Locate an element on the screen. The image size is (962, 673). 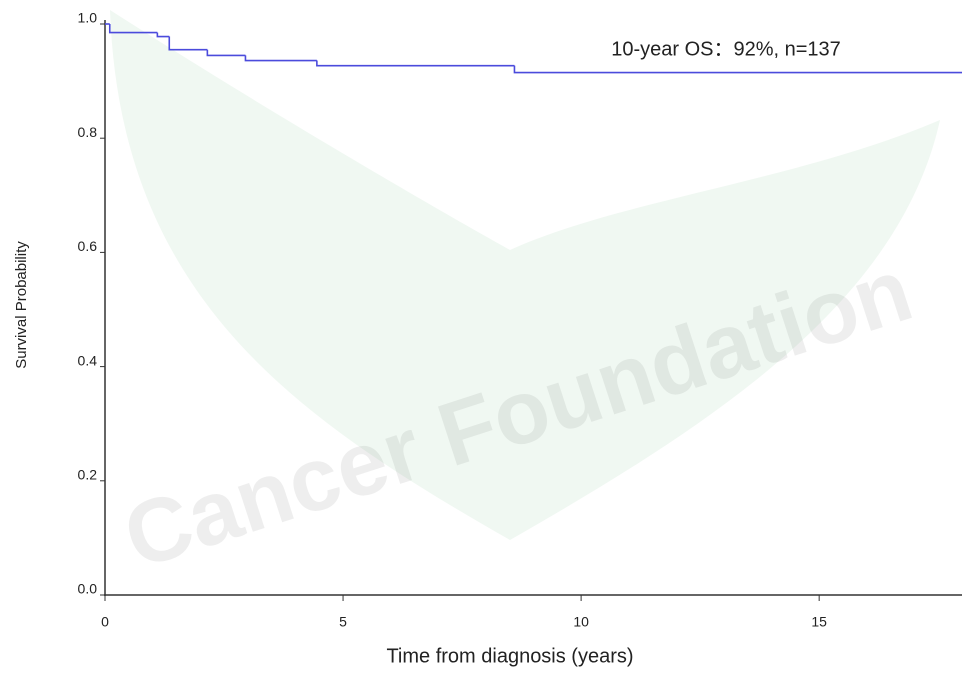
y-tick-label: 0.6 is located at coordinates (88, 246).